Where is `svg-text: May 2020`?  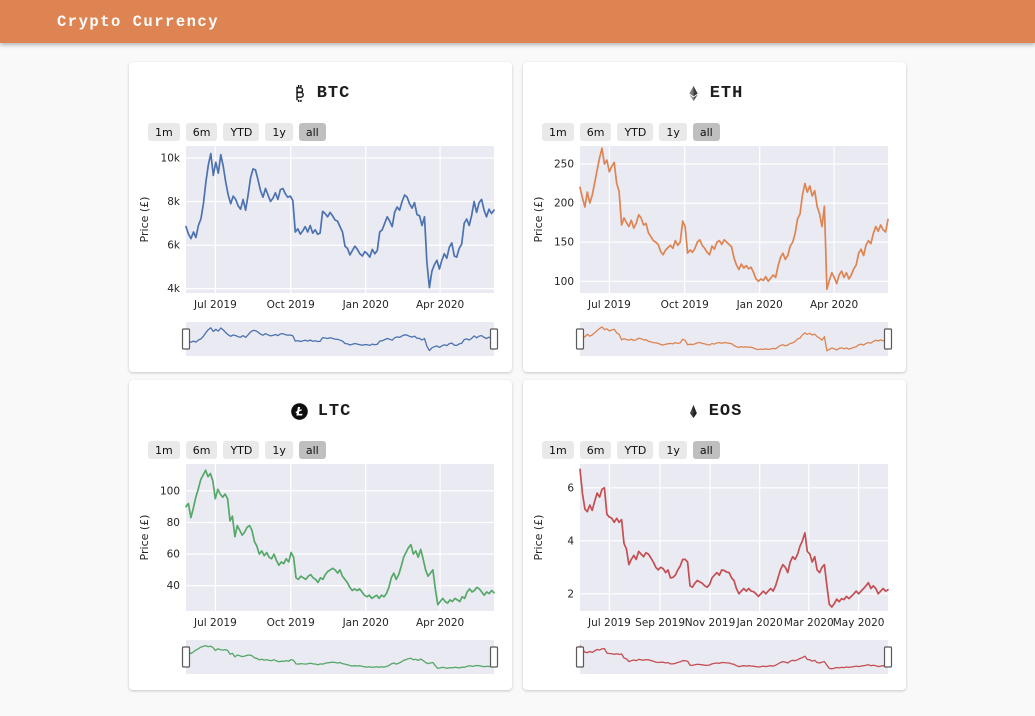
svg-text: May 2020 is located at coordinates (859, 623).